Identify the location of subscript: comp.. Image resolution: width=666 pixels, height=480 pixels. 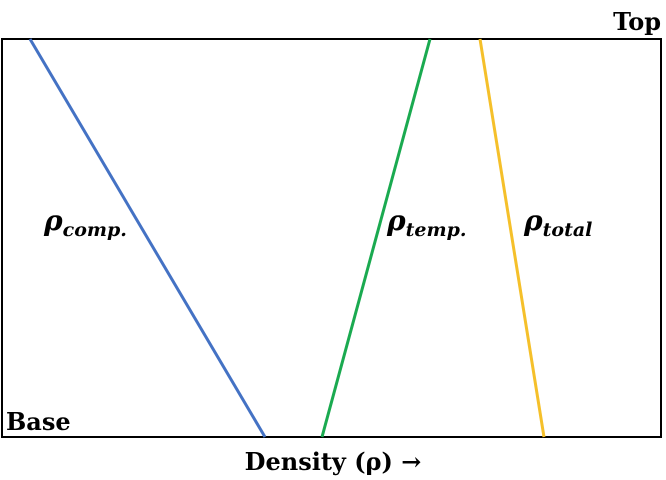
(95, 230).